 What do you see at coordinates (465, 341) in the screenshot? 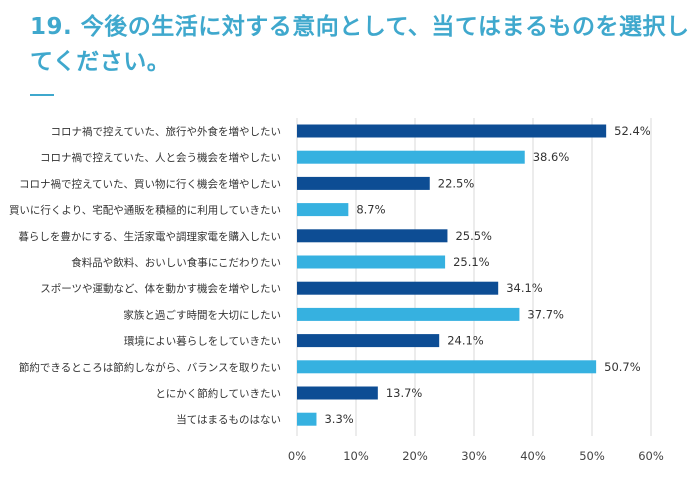
I see `value-label: 24.1%` at bounding box center [465, 341].